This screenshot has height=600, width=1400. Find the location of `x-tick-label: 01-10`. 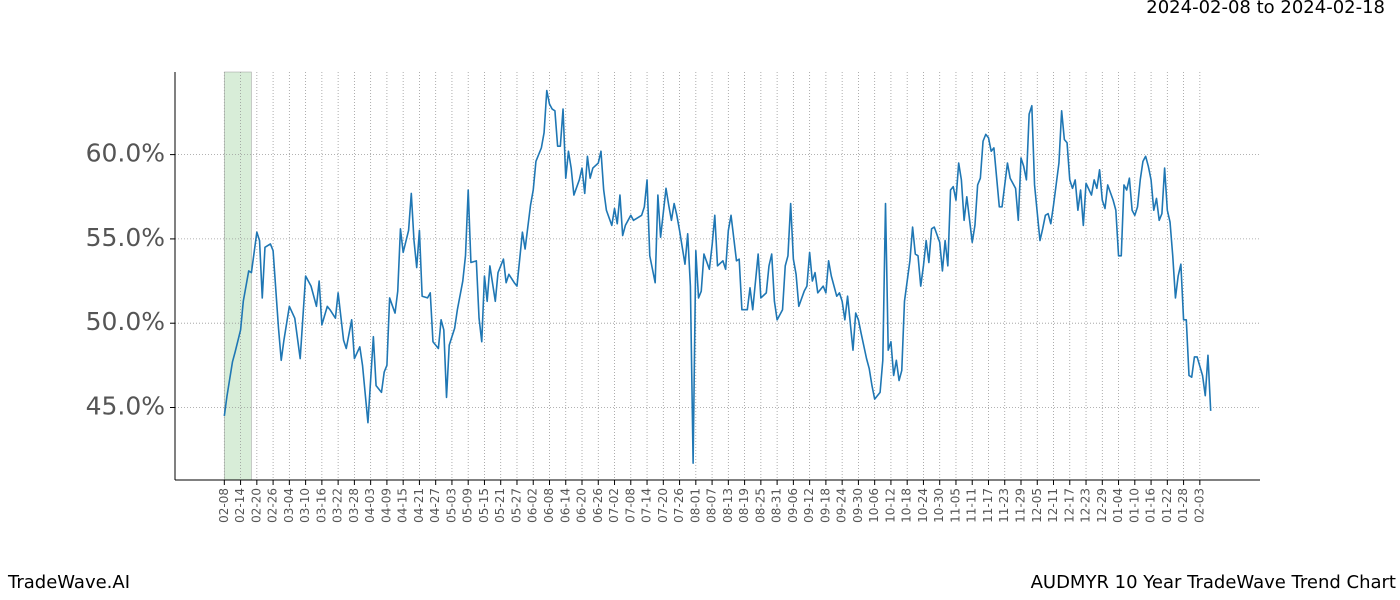

x-tick-label: 01-10 is located at coordinates (1134, 505).